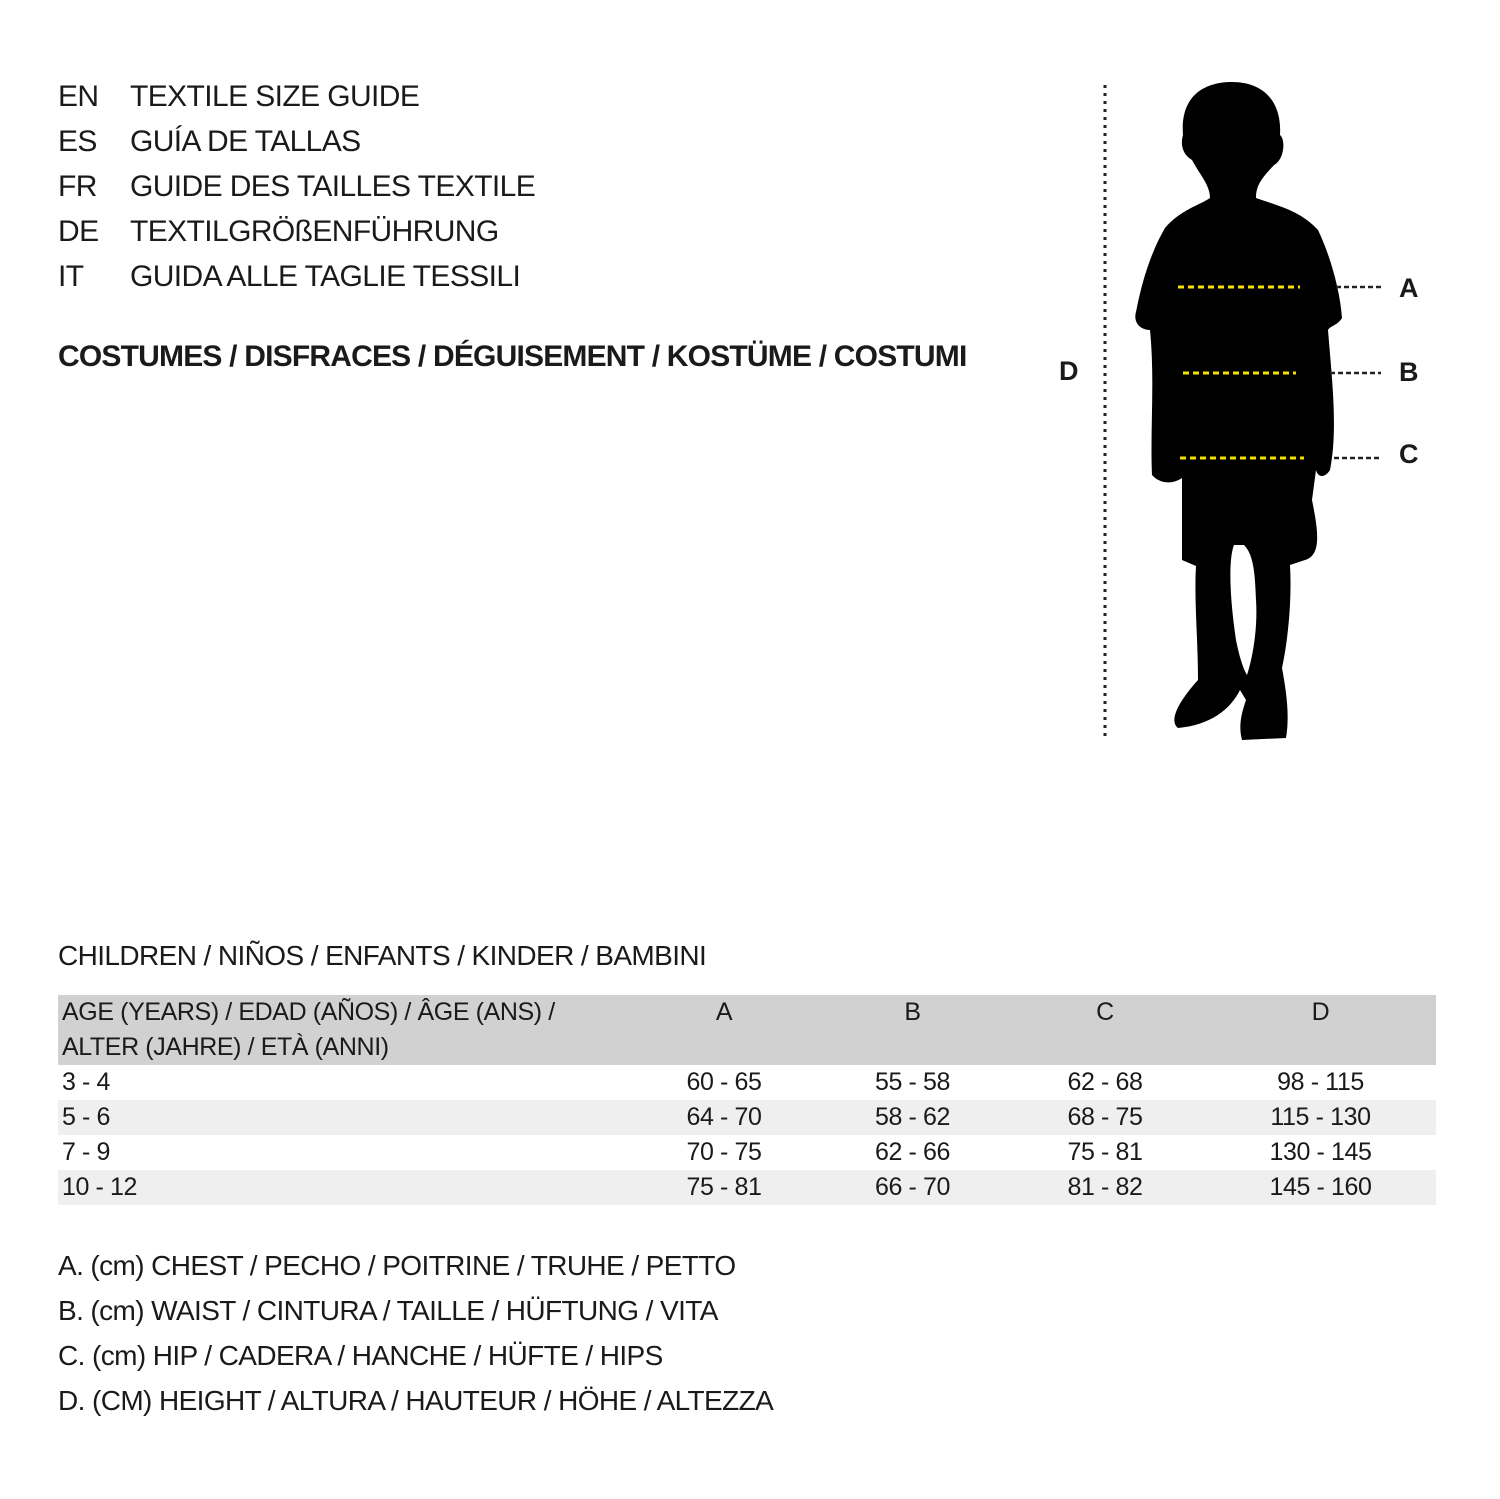 This screenshot has height=1499, width=1500. What do you see at coordinates (912, 1117) in the screenshot?
I see `cell-b: 58 - 62` at bounding box center [912, 1117].